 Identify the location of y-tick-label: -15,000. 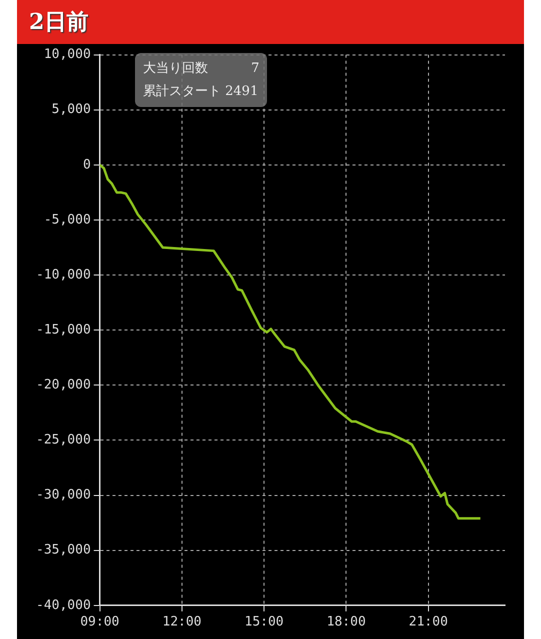
(63, 330).